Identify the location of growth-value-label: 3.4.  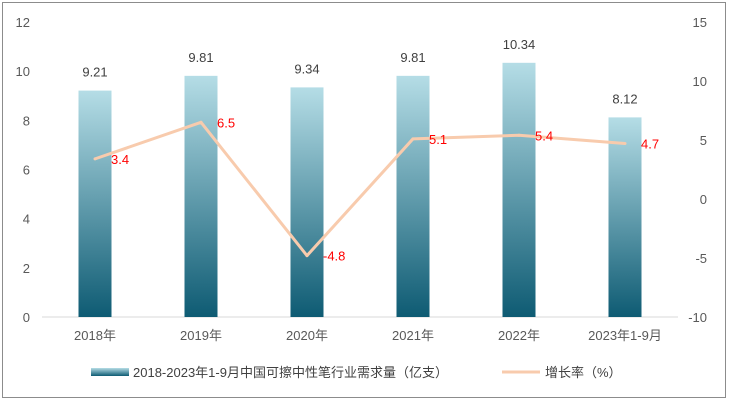
(120, 159).